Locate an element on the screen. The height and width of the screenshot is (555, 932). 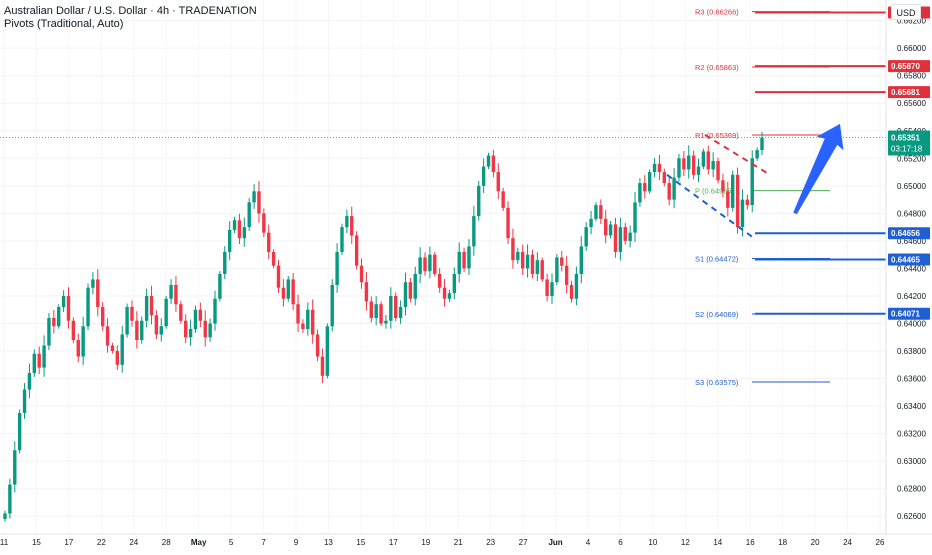
price-tick-label: 0.64200 is located at coordinates (911, 296).